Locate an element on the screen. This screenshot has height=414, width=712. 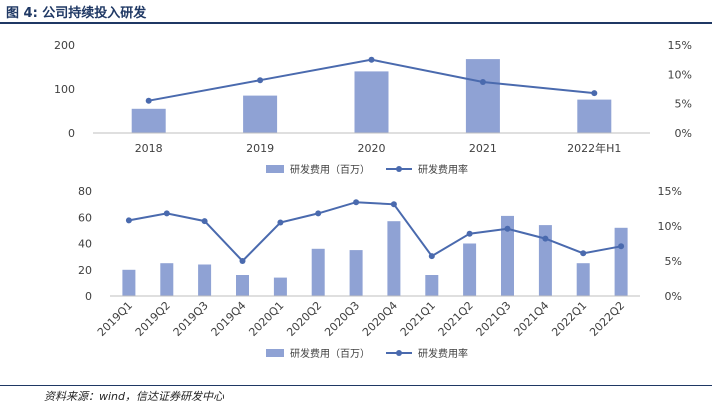
rate-point-2021 is located at coordinates (482, 82).